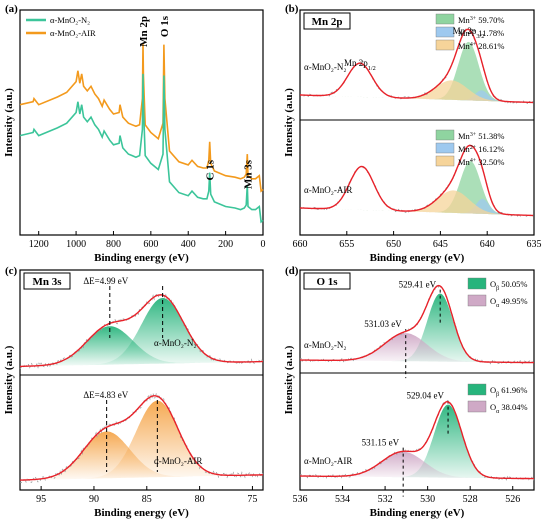  I want to click on title-box, so click(327, 21).